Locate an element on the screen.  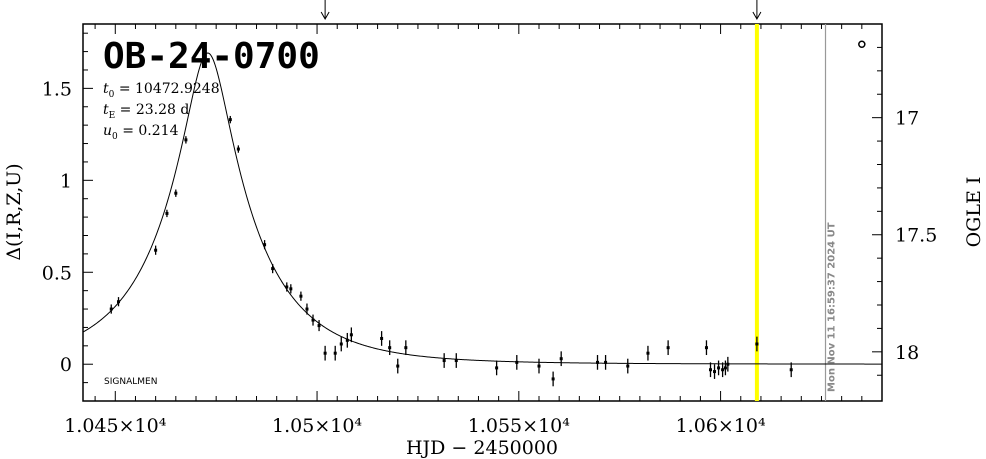
x-tick-label: 1.045×10⁴ is located at coordinates (115, 426).